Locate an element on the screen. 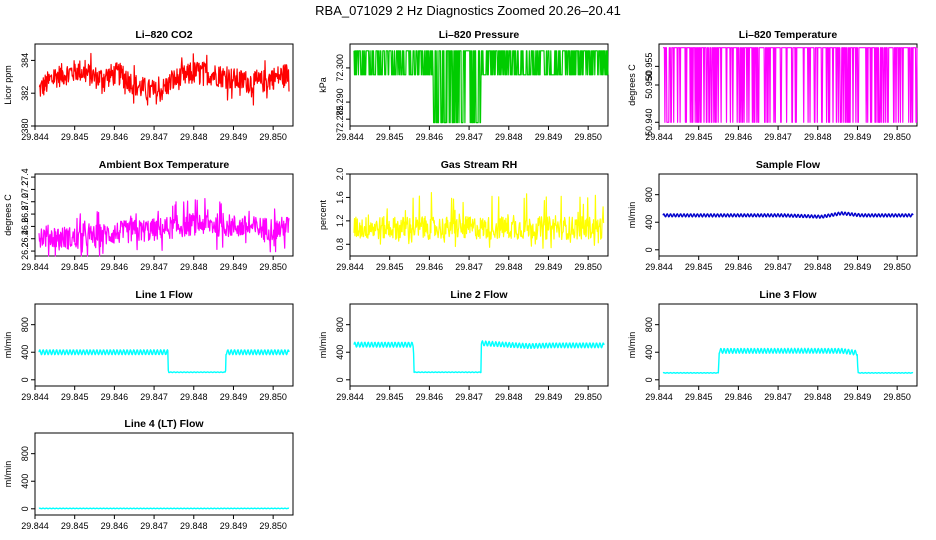 This screenshot has width=936, height=540. panel-title: Ambient Box Temperature is located at coordinates (164, 165).